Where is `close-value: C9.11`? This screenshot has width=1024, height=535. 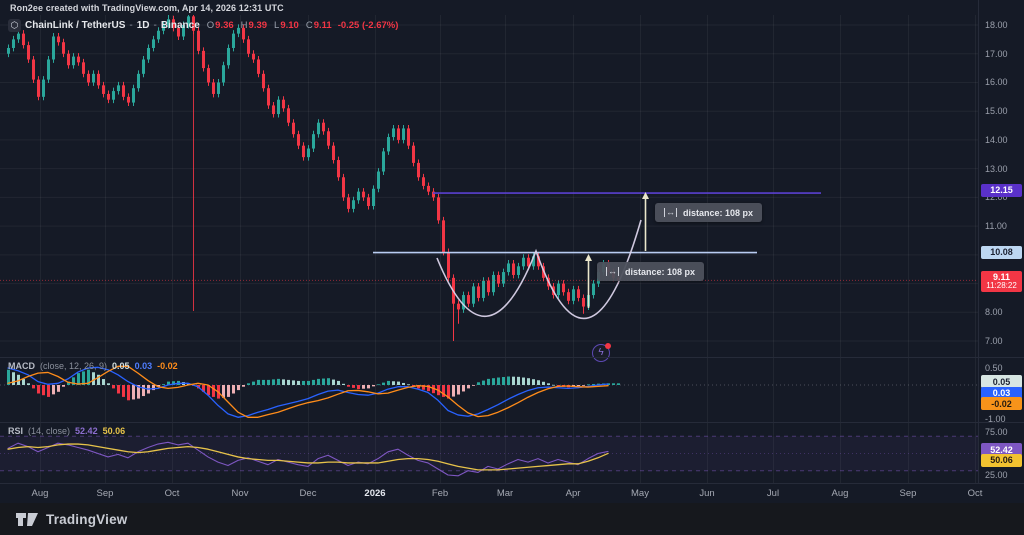
close-value: C9.11 is located at coordinates (318, 25).